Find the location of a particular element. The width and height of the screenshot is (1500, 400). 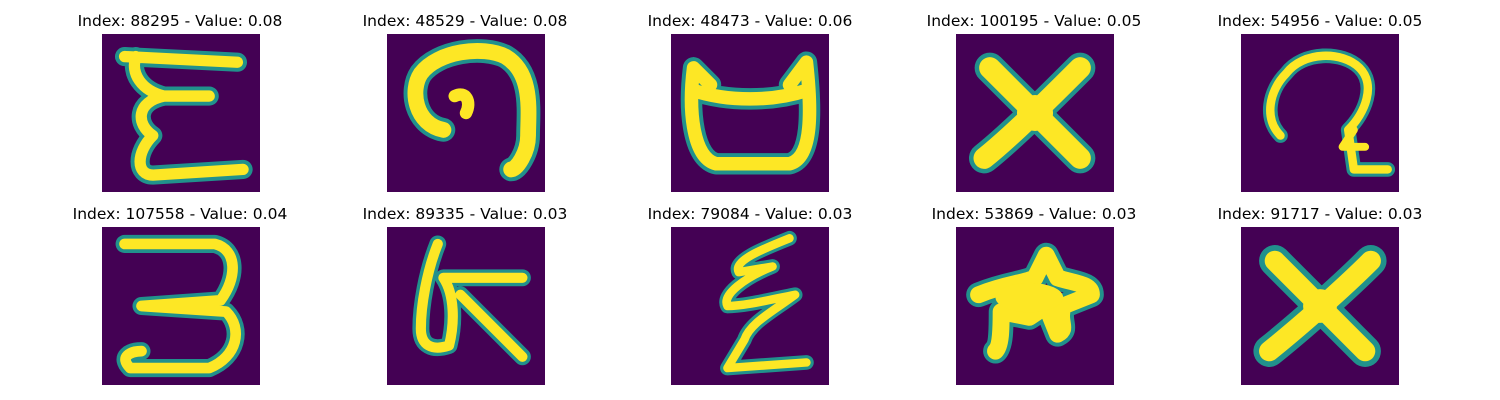

panel-title: Index: 88295 - Value: 0.08 is located at coordinates (180, 21).